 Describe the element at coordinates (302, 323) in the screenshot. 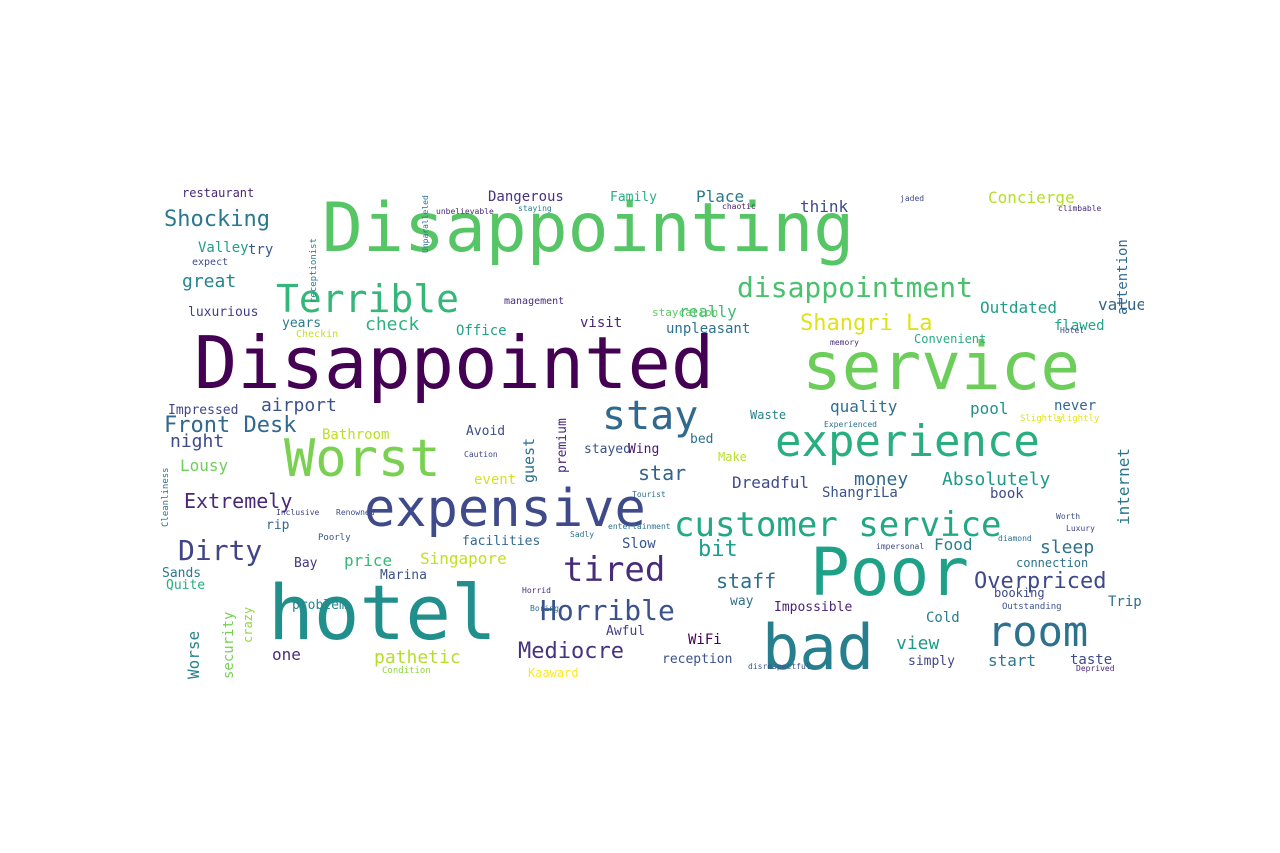

I see `word: years` at that location.